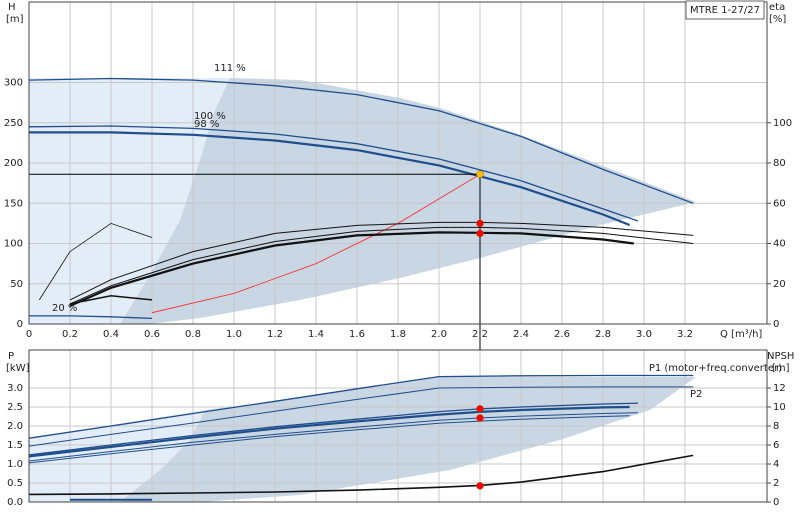 This screenshot has width=800, height=520. I want to click on y2-axis-label: eta, so click(777, 7).